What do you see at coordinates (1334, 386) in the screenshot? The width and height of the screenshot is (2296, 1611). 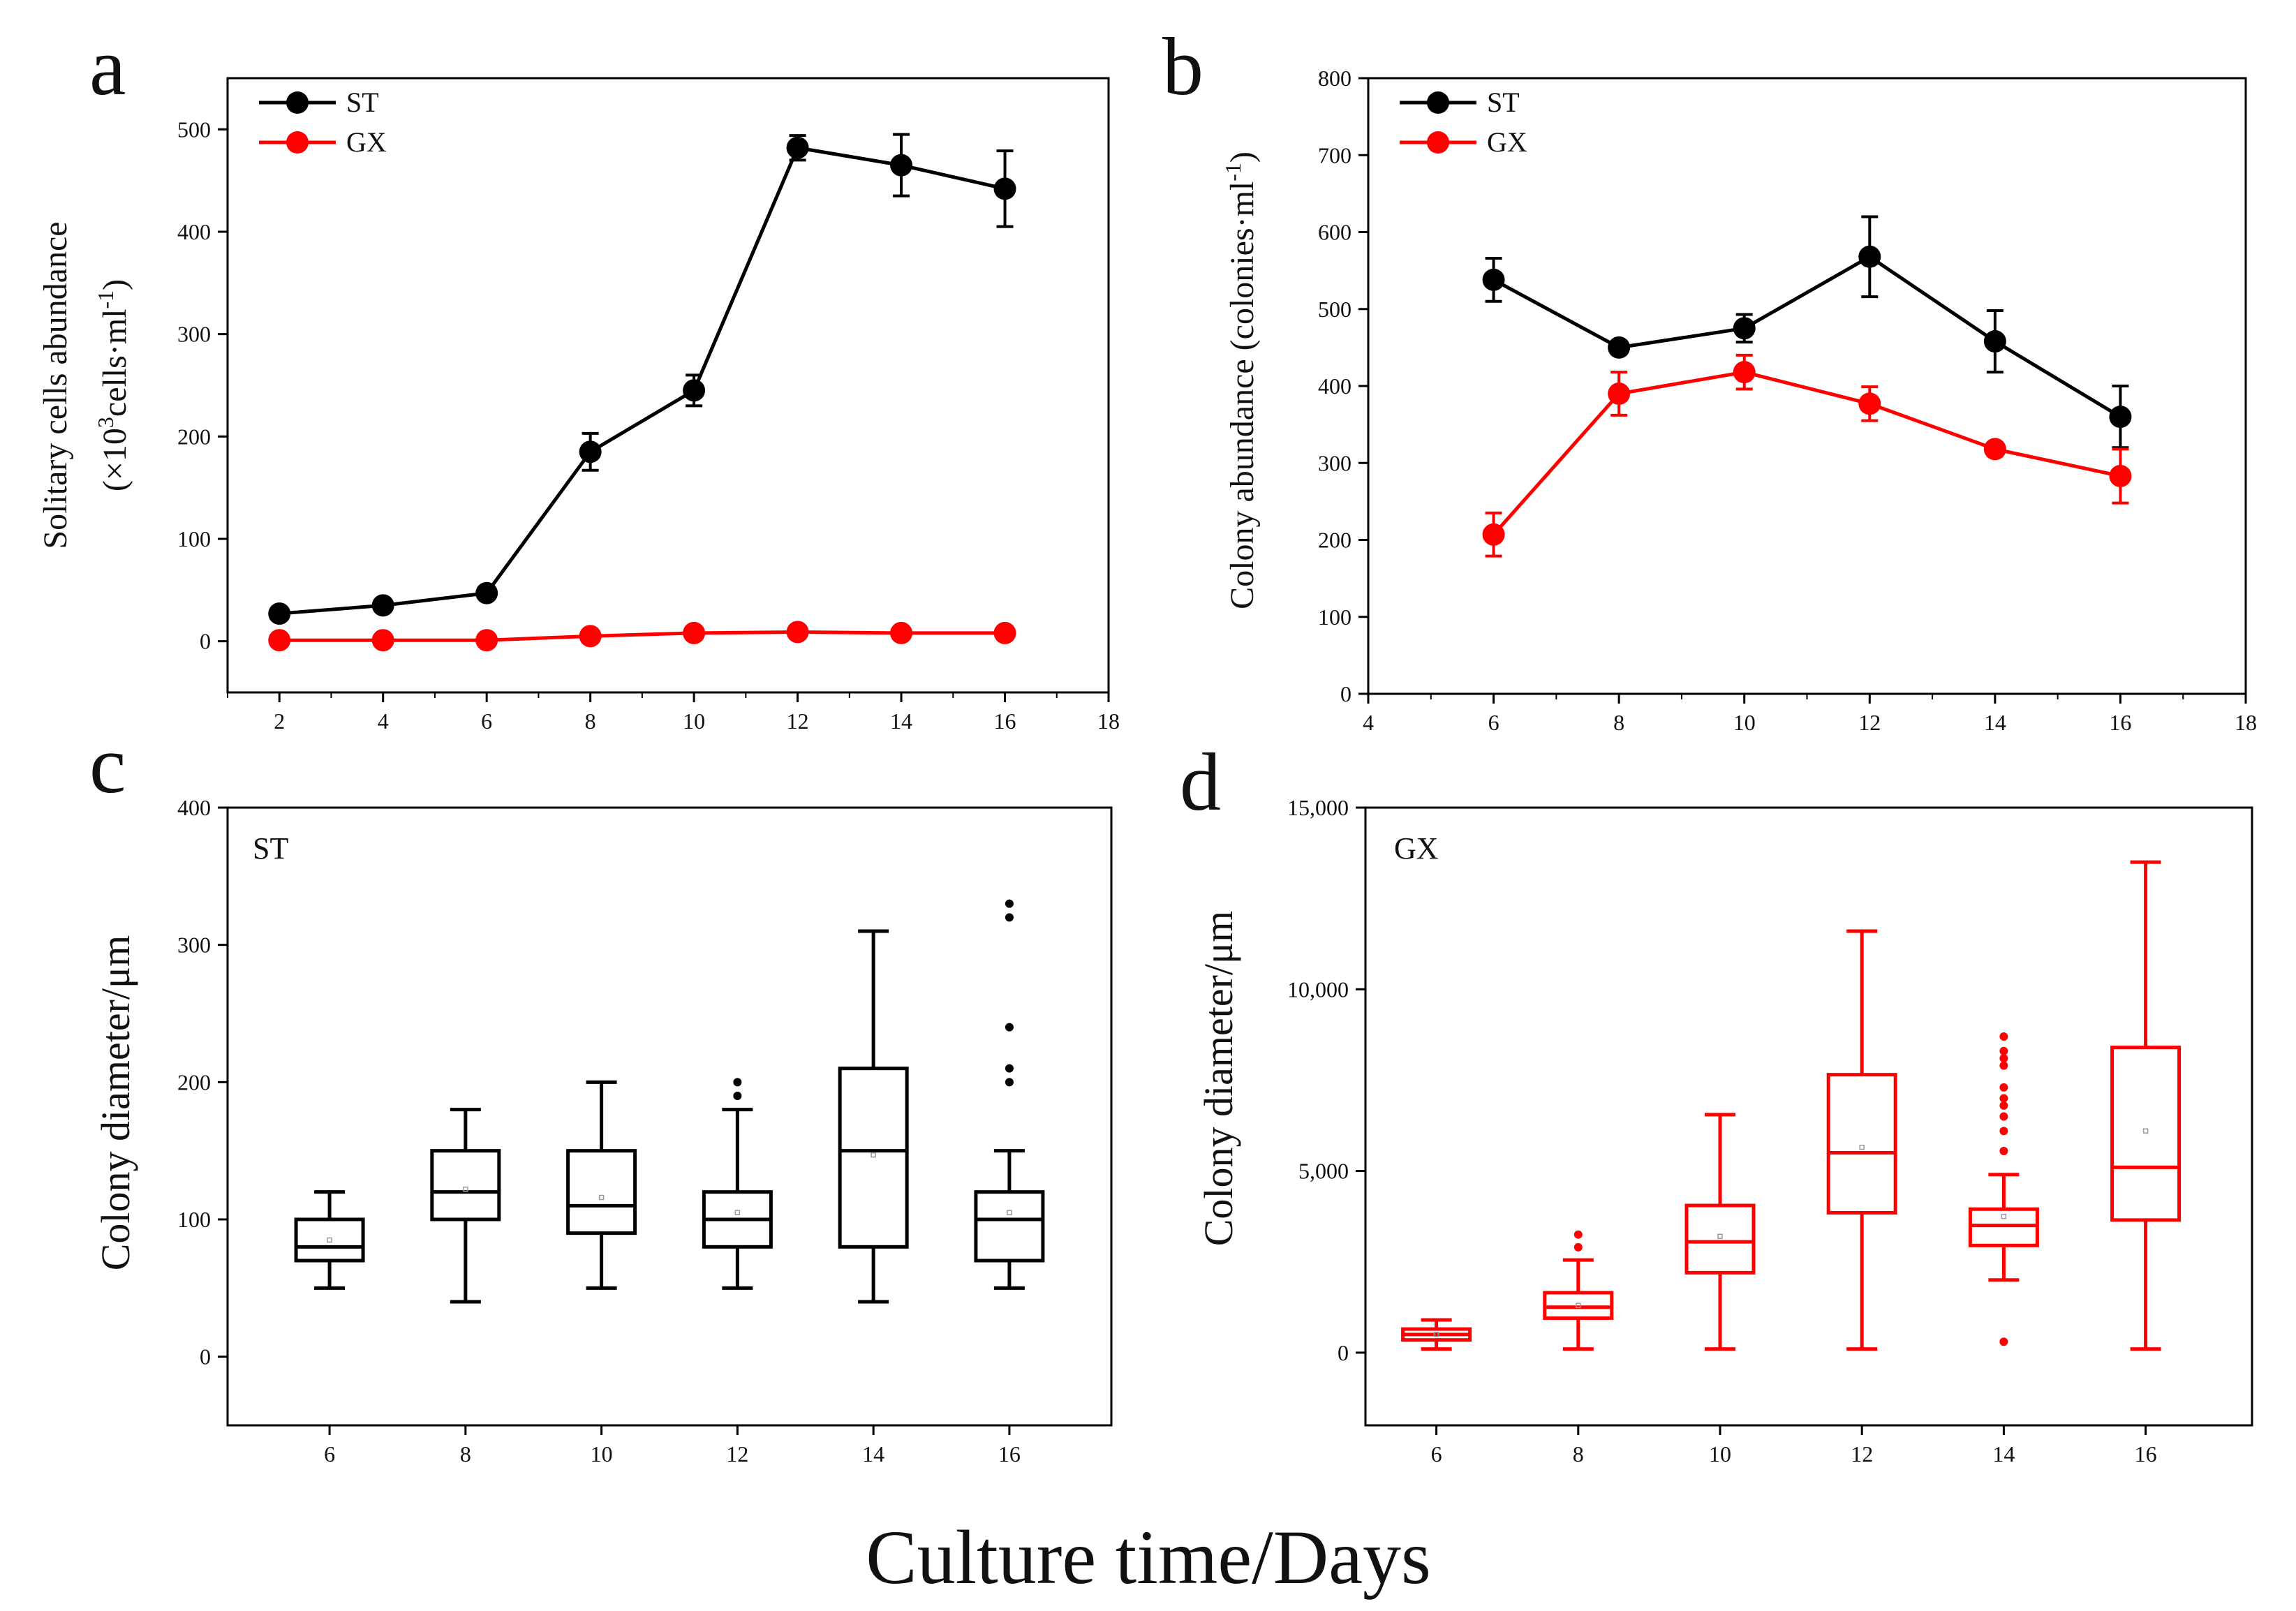 I see `y-tick-label: 400` at bounding box center [1334, 386].